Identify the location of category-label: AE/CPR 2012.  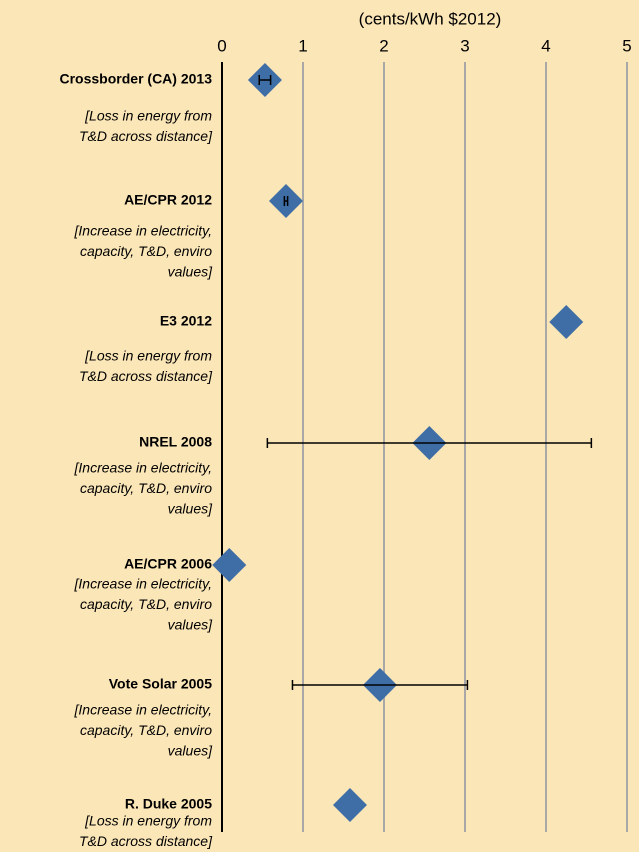
(168, 200).